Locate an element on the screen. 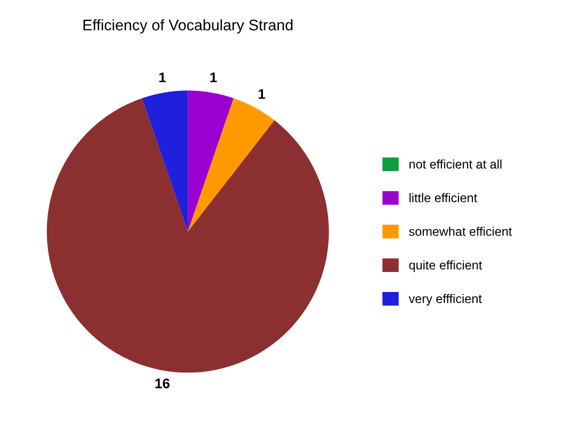  chart-title: Efficiency of Vocabulary Strand is located at coordinates (188, 26).